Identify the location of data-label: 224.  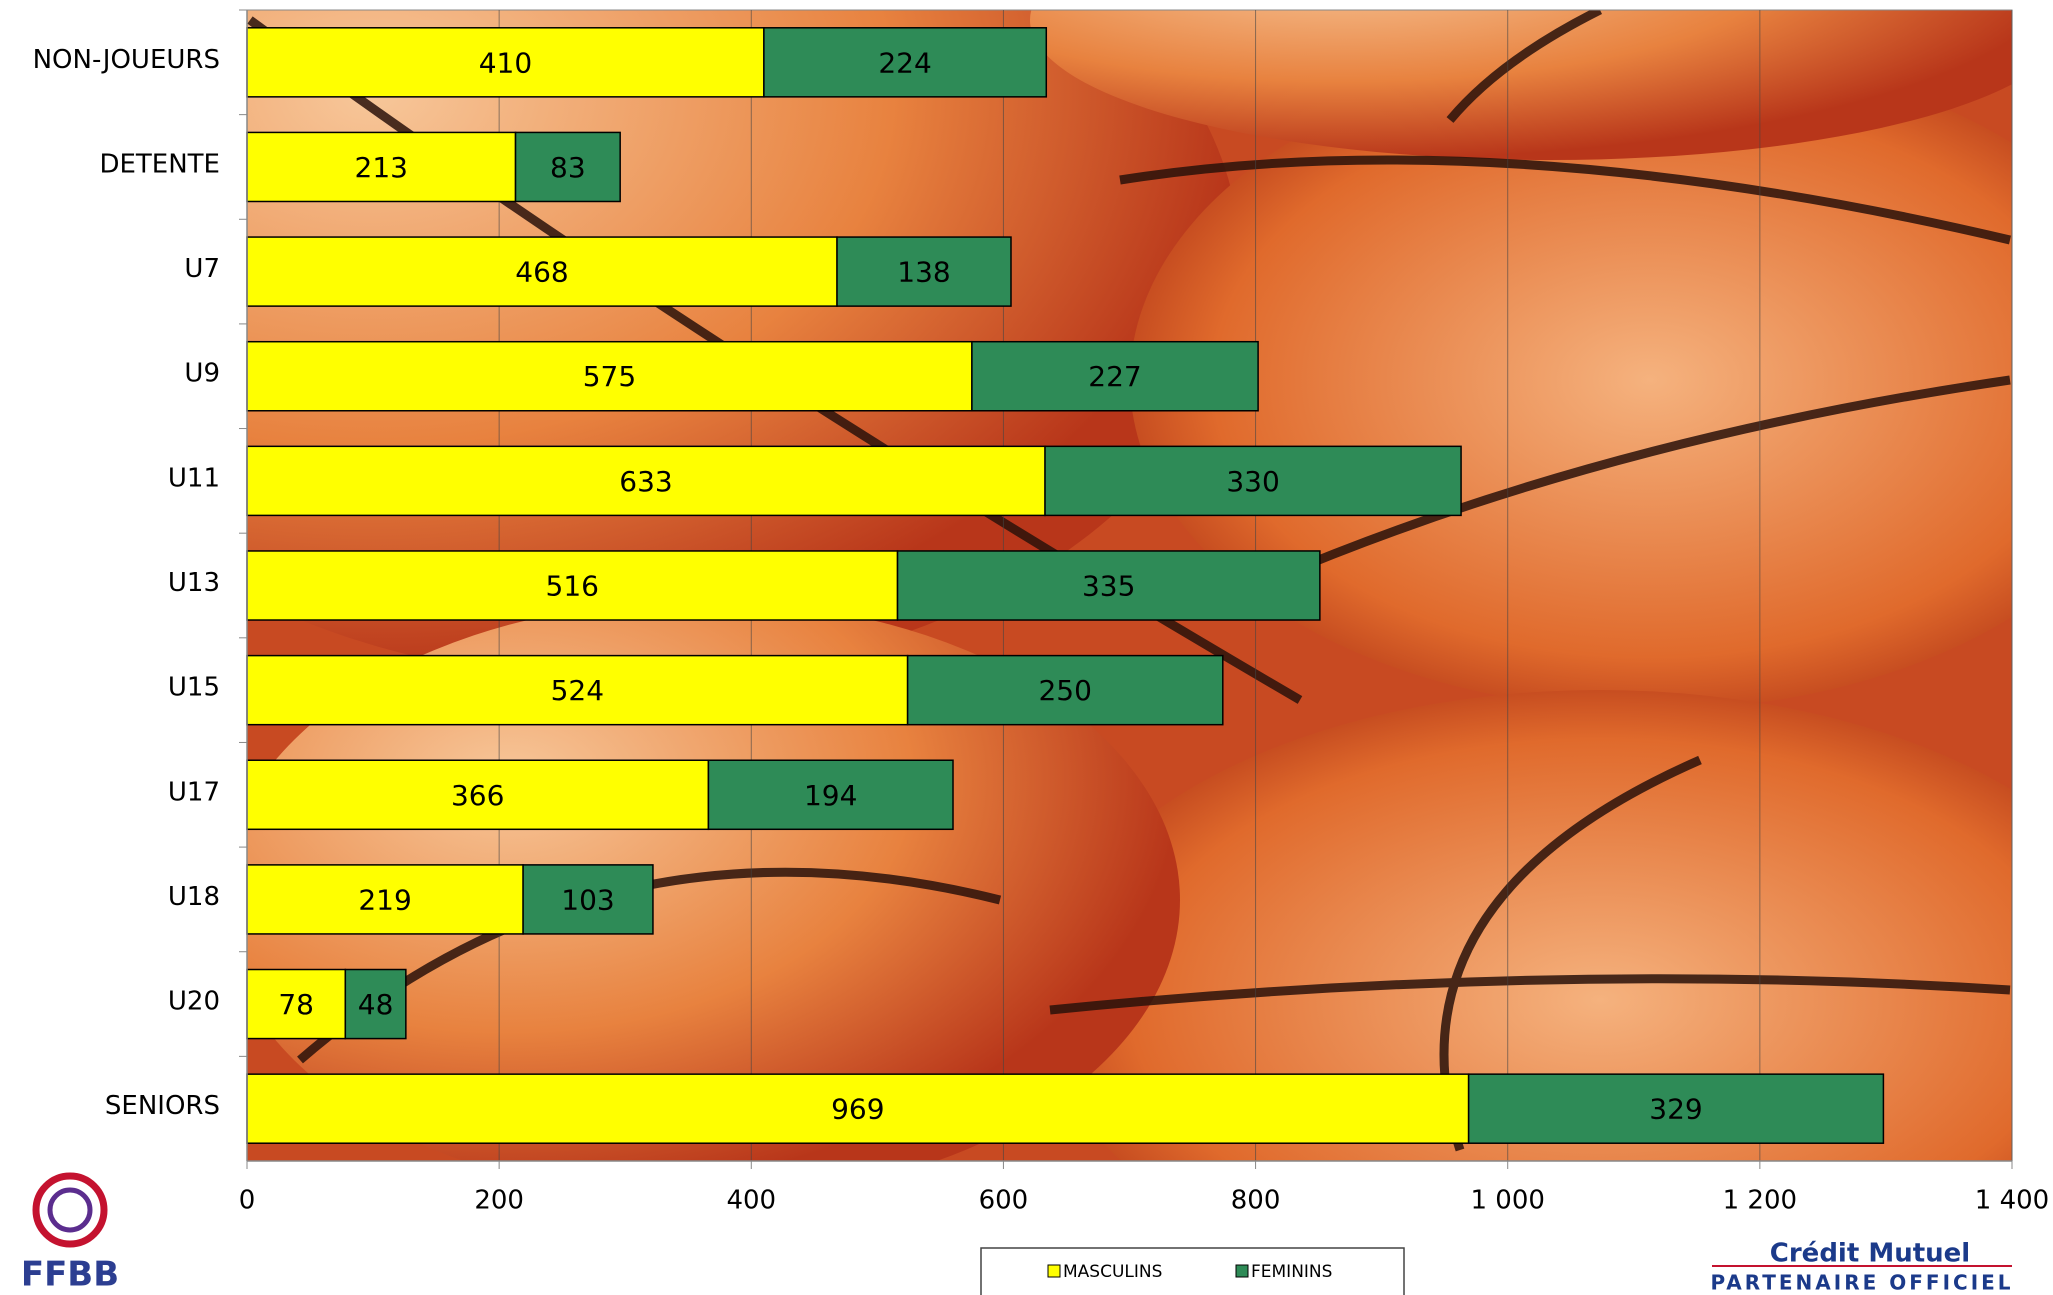
(904, 62).